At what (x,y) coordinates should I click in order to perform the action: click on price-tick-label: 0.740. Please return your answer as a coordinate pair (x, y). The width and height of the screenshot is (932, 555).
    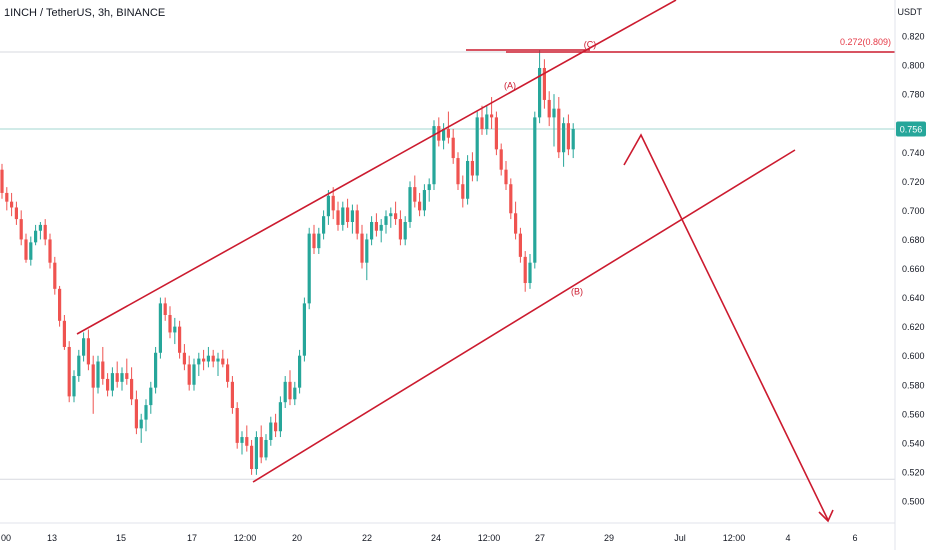
    Looking at the image, I should click on (913, 153).